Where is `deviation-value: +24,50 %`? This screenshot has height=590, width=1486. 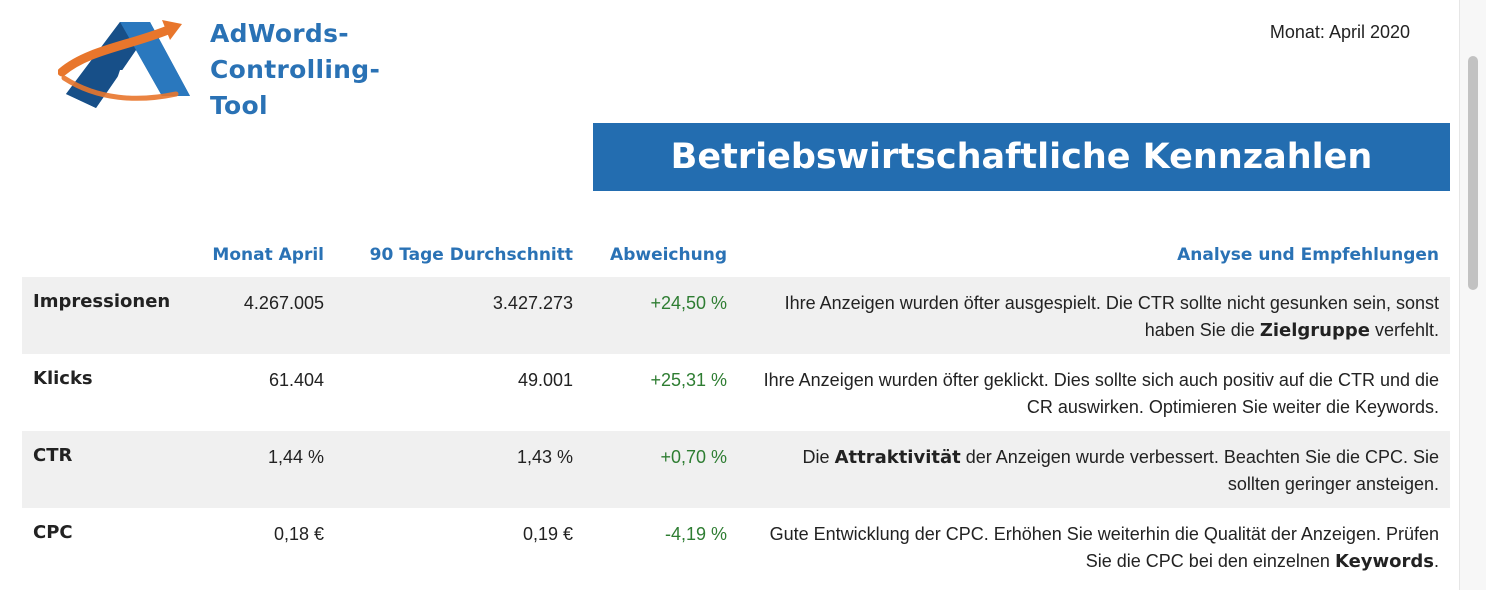
deviation-value: +24,50 % is located at coordinates (650, 315).